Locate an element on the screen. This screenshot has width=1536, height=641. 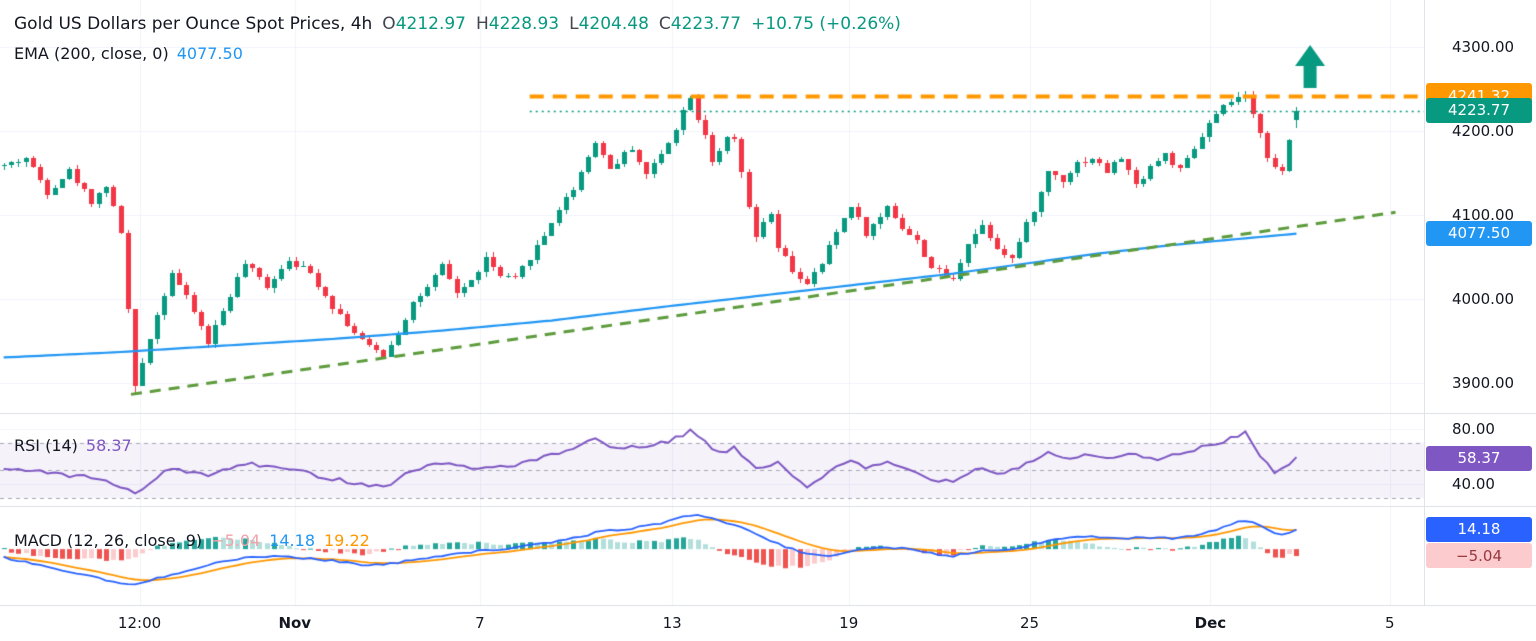
ohlc-high: H4228.93 is located at coordinates (518, 24).